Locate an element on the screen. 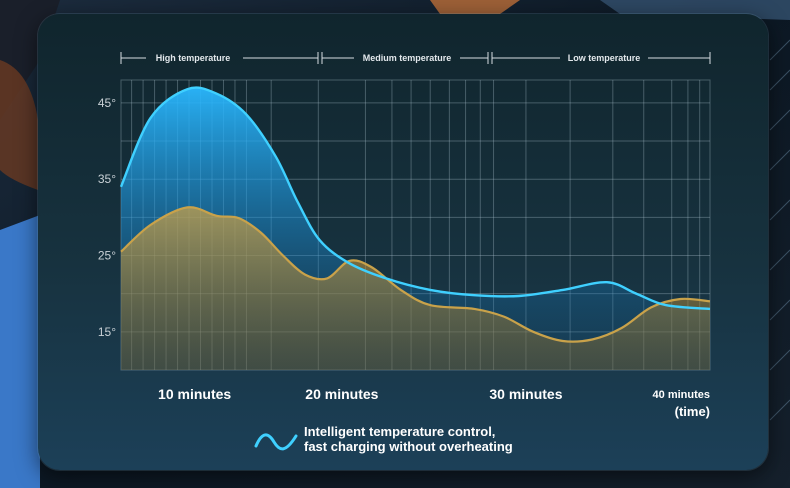 This screenshot has height=488, width=790. x-tick-label: 10 minutes is located at coordinates (194, 394).